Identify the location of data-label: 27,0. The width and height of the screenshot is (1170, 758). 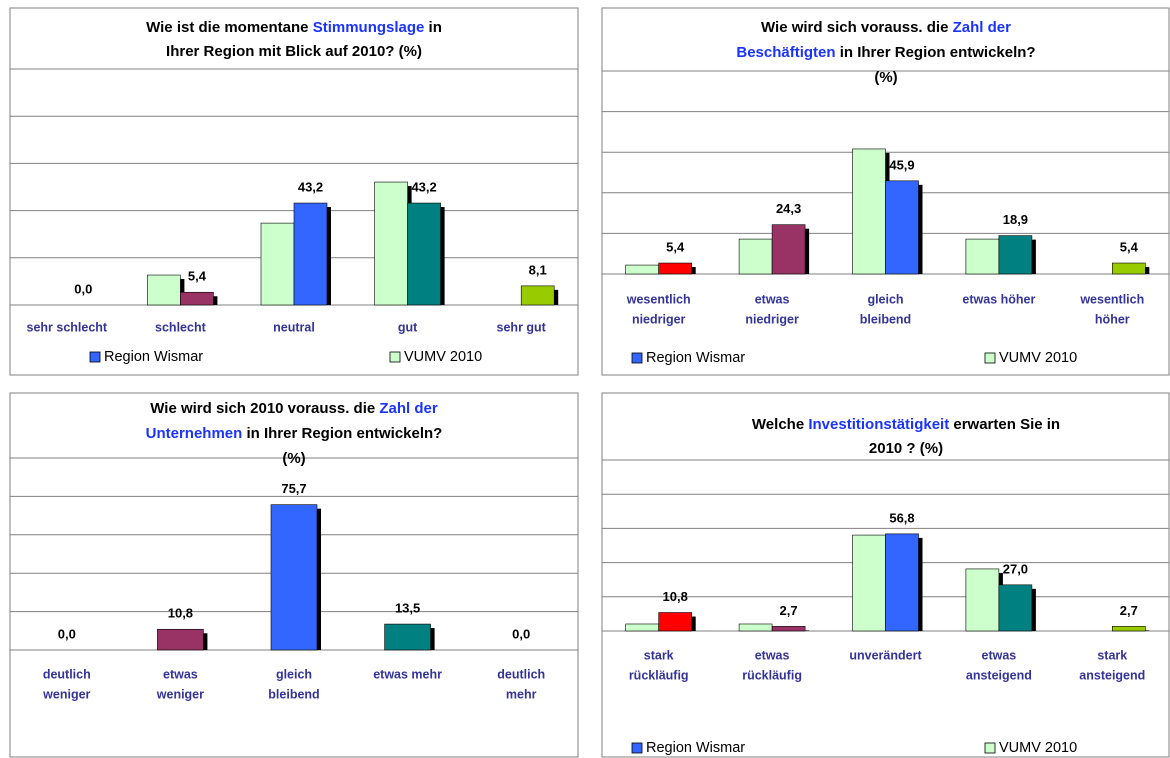
(1015, 568).